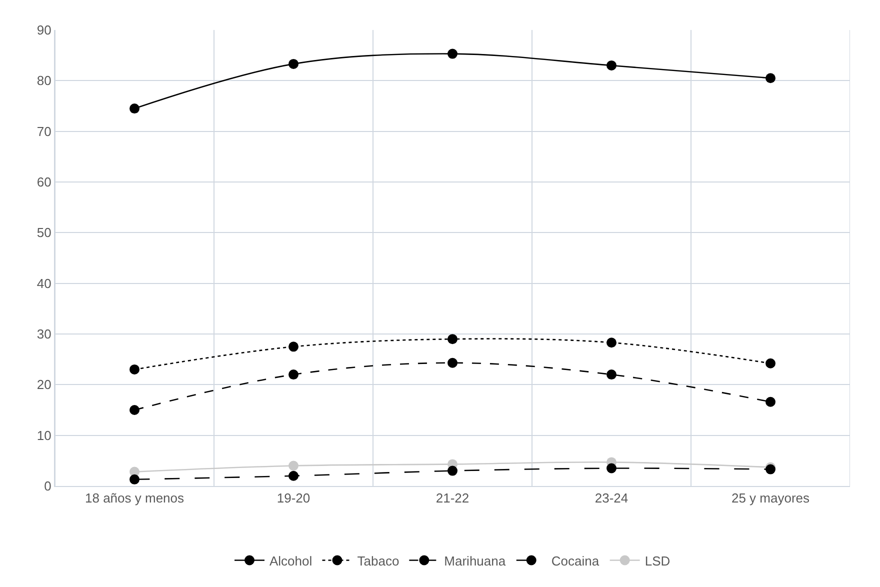 The width and height of the screenshot is (880, 587). Describe the element at coordinates (44, 30) in the screenshot. I see `y-tick-label: 90` at that location.